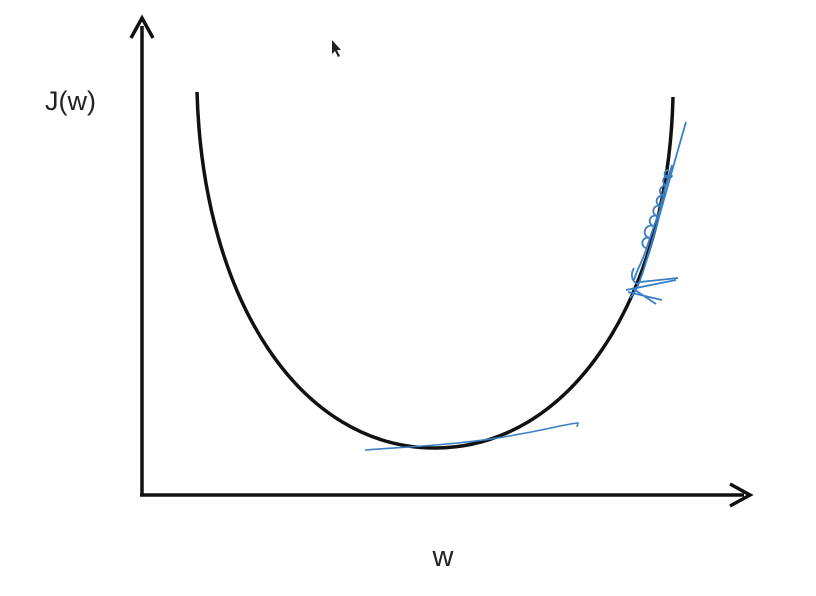 This screenshot has width=816, height=596. Describe the element at coordinates (656, 213) in the screenshot. I see `gradient-scribble` at that location.